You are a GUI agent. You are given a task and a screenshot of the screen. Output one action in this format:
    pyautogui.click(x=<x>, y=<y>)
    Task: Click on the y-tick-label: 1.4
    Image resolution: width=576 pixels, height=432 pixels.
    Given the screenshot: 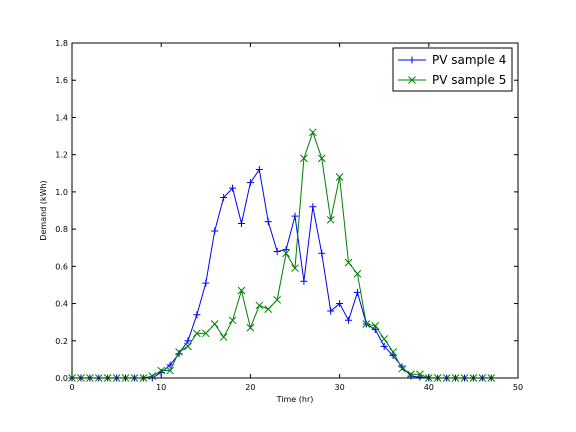 What is the action you would take?
    pyautogui.click(x=61, y=117)
    